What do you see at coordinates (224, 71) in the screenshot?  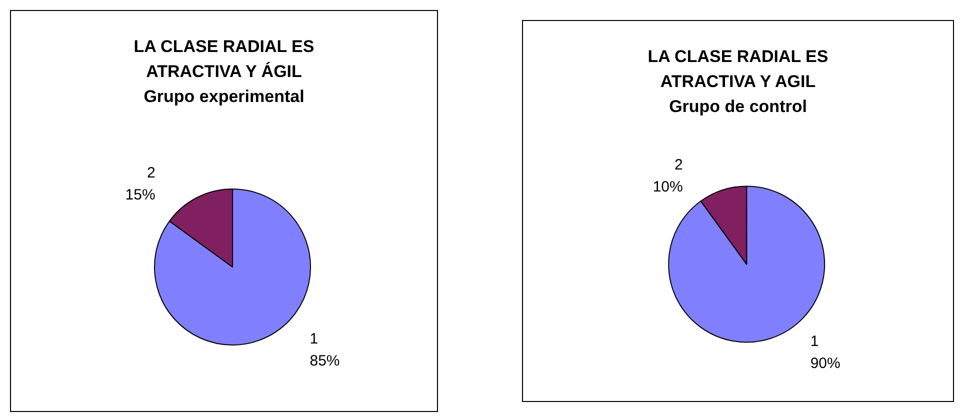 I see `chart-title: LA CLASE RADIAL ES ATRACTIVA Y ÁGIL Grupo experimental` at bounding box center [224, 71].